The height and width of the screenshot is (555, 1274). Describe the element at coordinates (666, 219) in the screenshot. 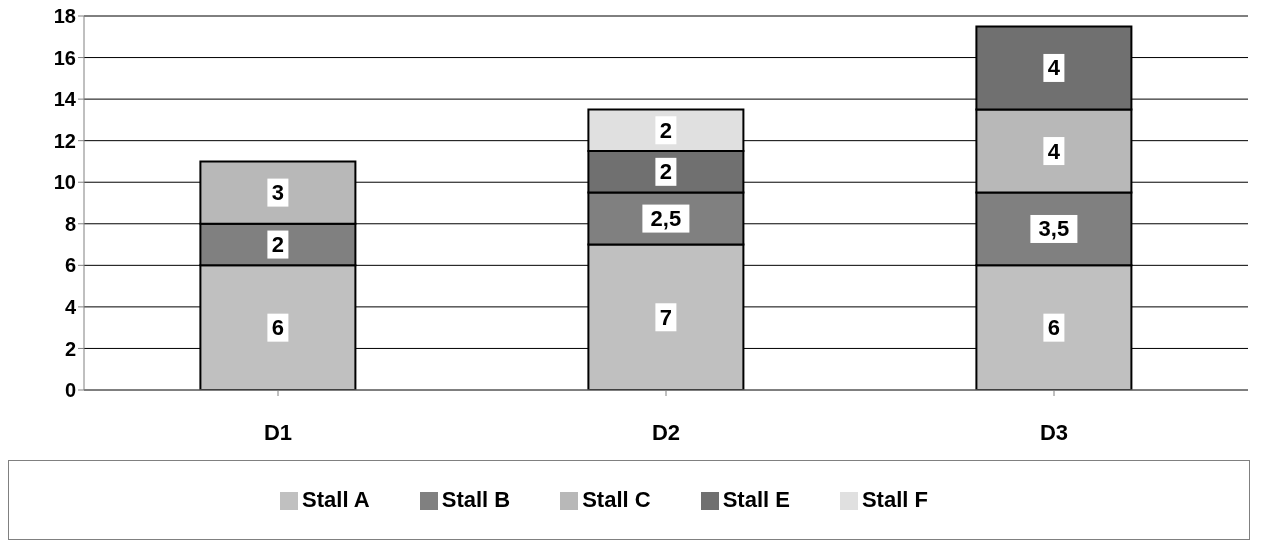

I see `data-label: 2,5` at that location.